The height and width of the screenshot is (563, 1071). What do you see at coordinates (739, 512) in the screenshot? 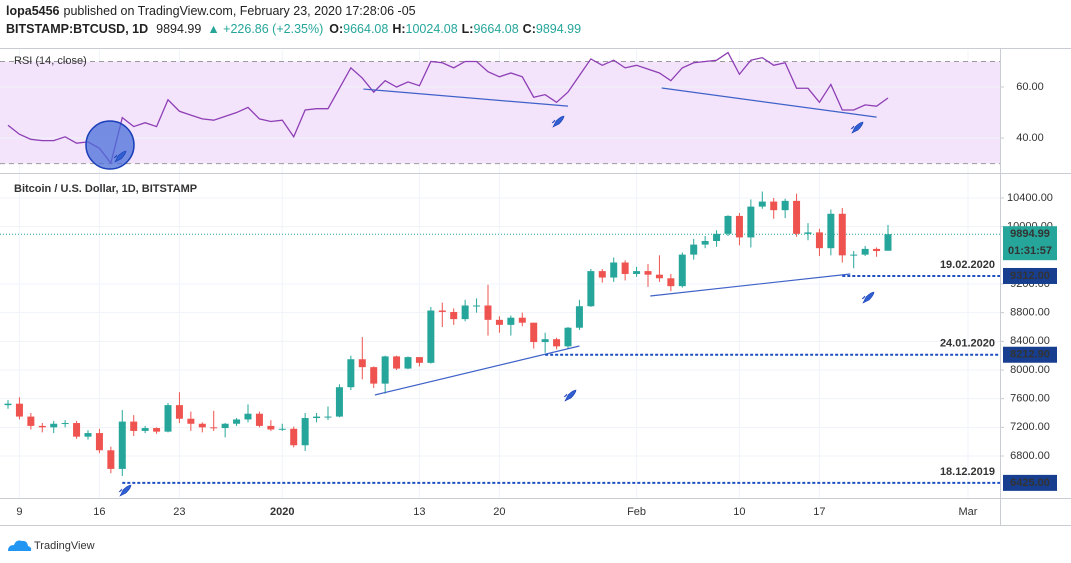
I see `x-tick-label: 10` at bounding box center [739, 512].